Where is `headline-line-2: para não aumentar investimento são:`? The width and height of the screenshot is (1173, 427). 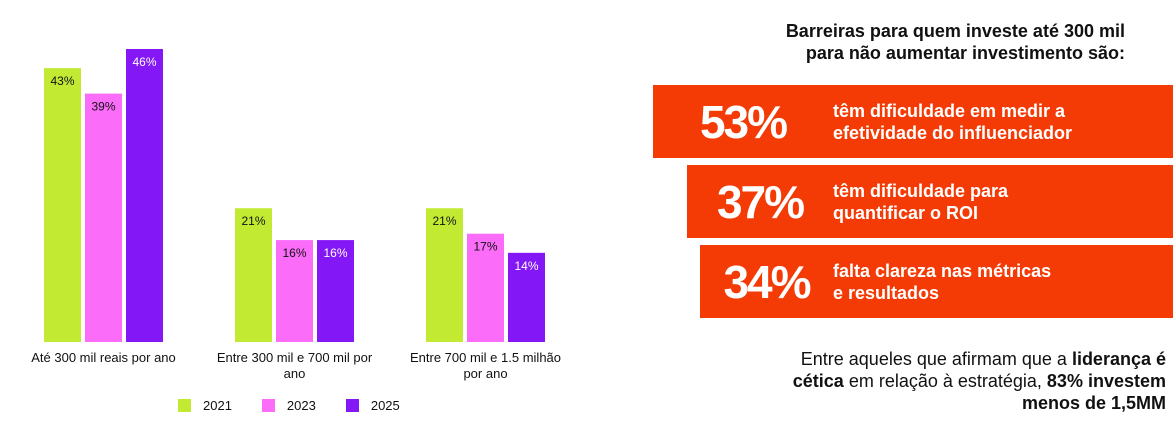 headline-line-2: para não aumentar investimento são: is located at coordinates (965, 53).